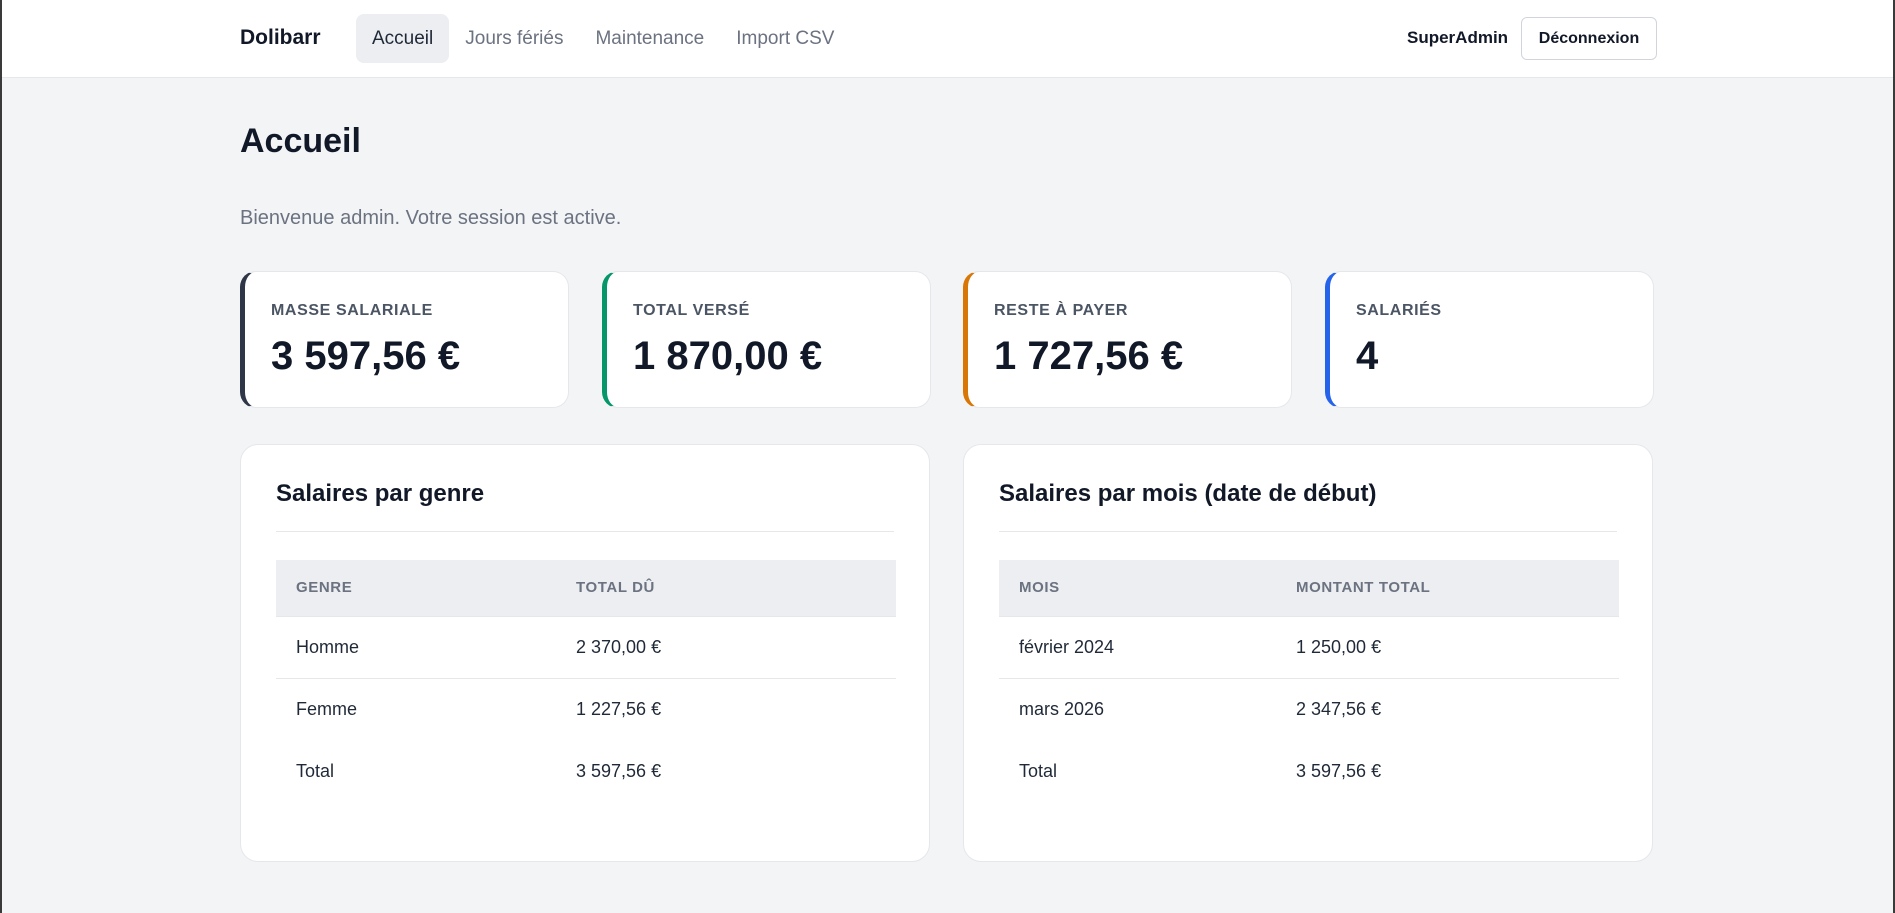  Describe the element at coordinates (1447, 646) in the screenshot. I see `cell-montant: 1 250,00 €` at that location.